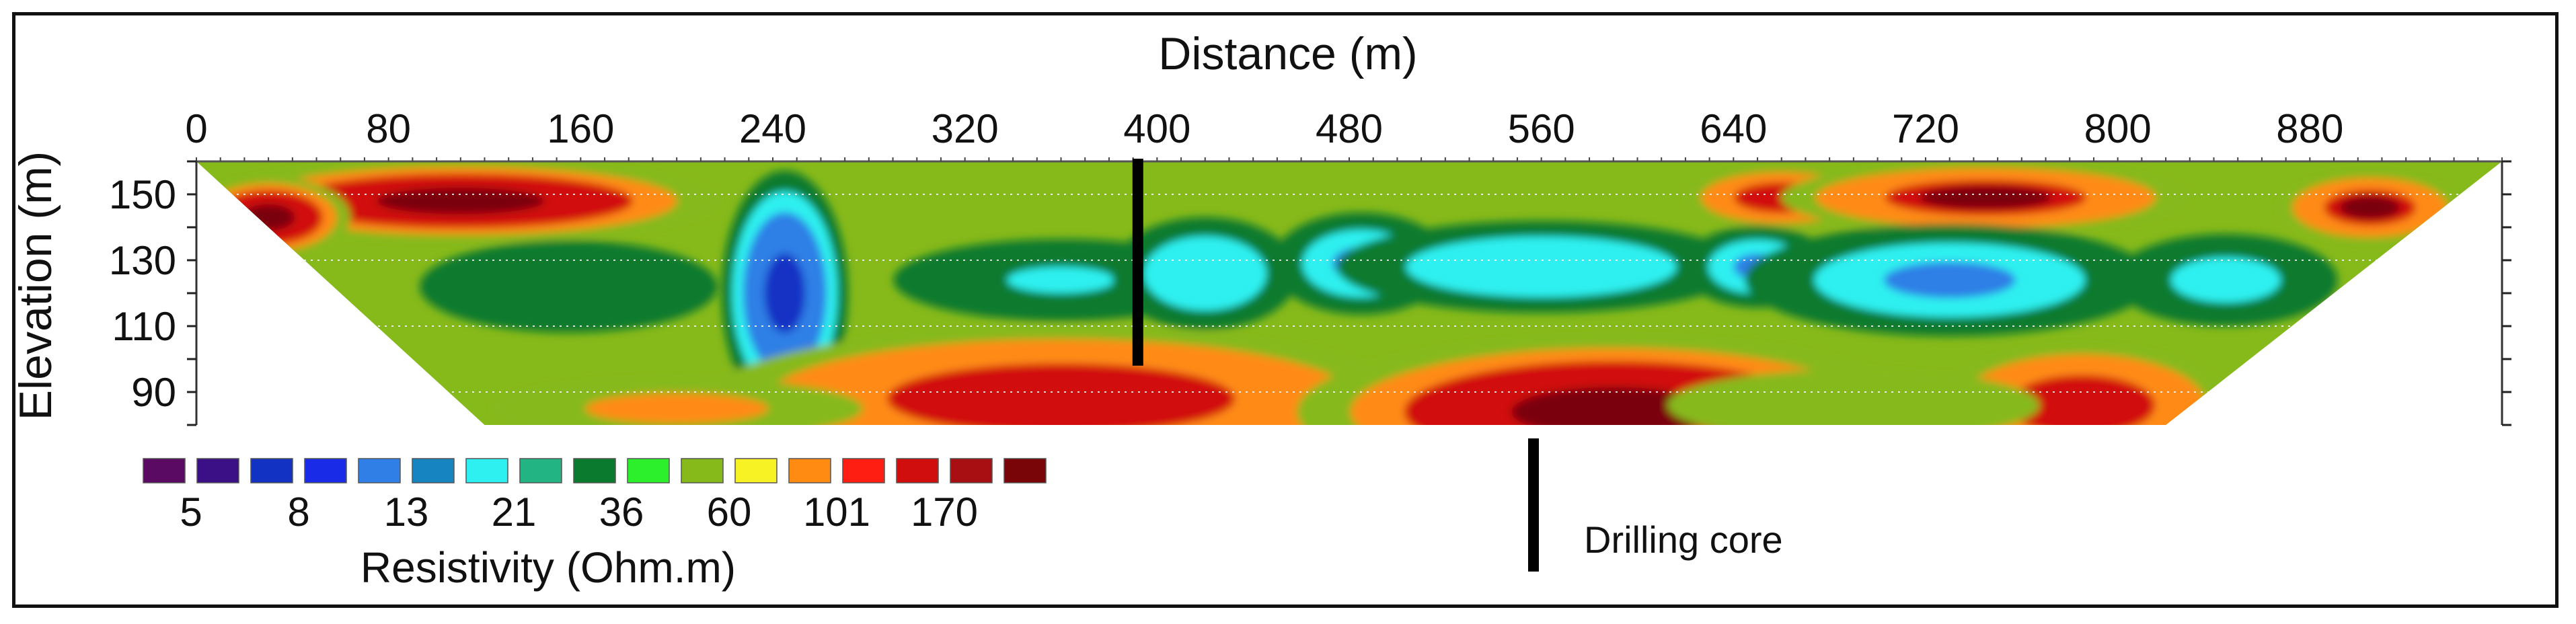  I want to click on x-tick-label: 80, so click(388, 128).